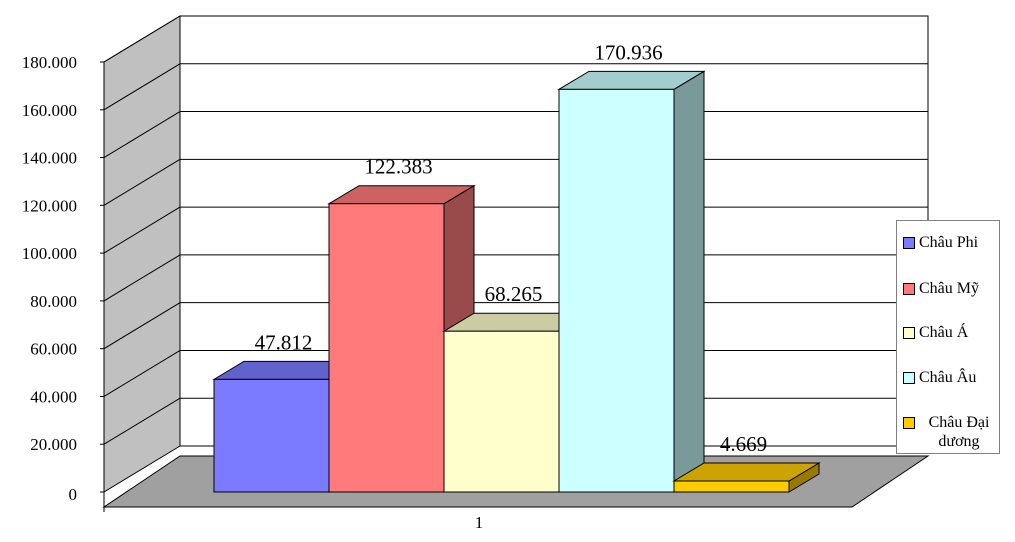 The width and height of the screenshot is (1015, 542). Describe the element at coordinates (53, 444) in the screenshot. I see `y-tick-label: 20.000` at that location.